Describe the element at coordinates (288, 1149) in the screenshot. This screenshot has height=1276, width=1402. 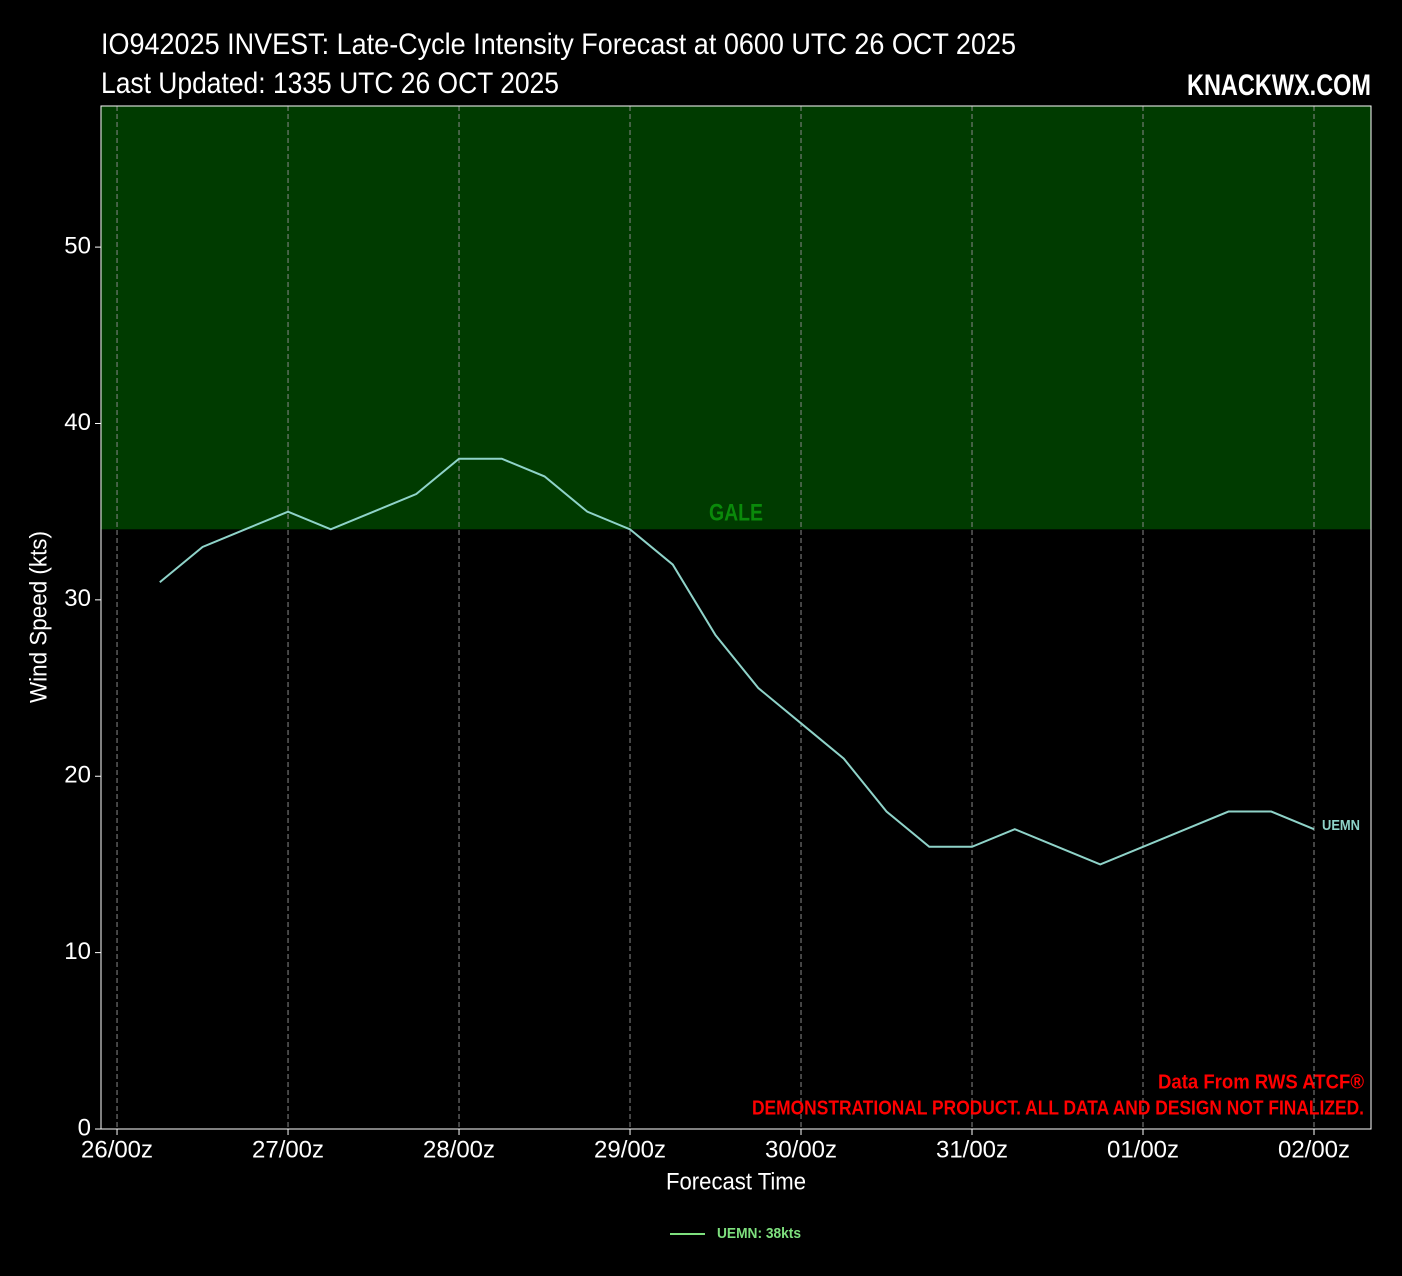
I see `x-tick-label: 27/00z` at that location.